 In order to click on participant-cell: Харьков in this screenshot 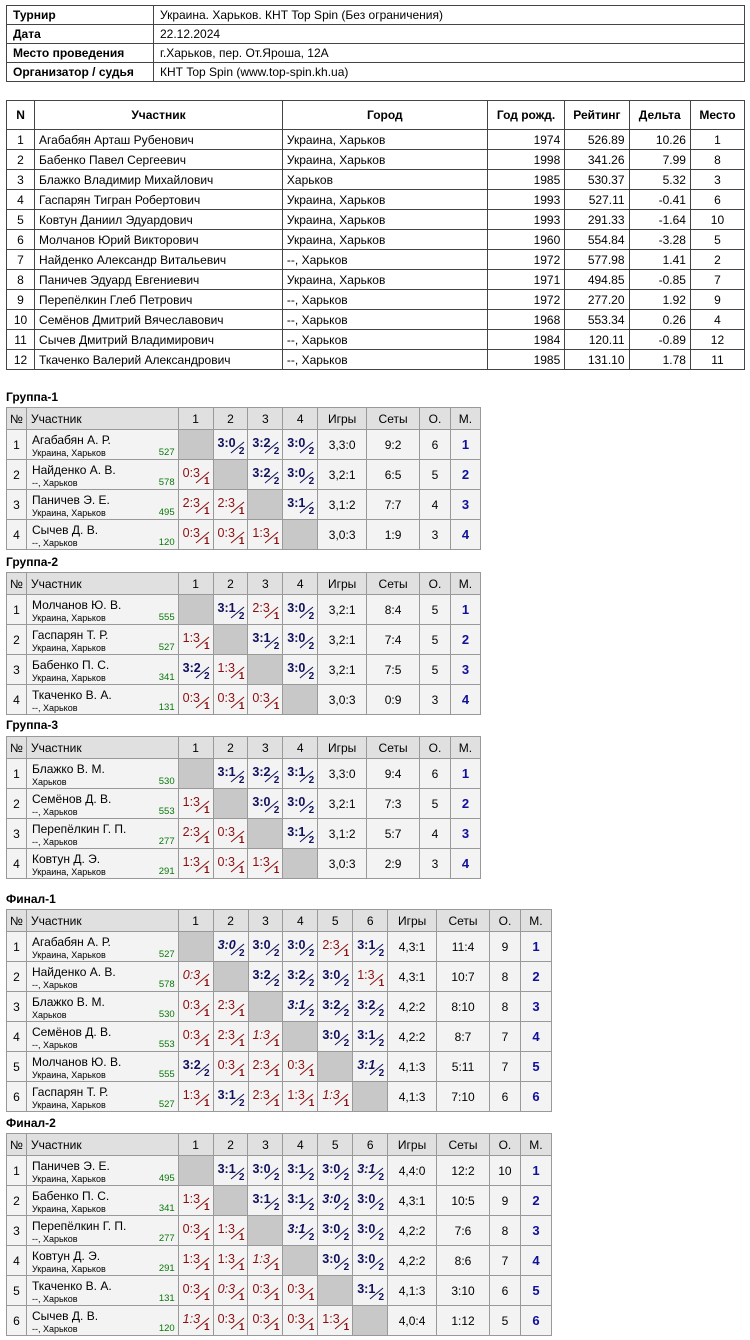, I will do `click(384, 179)`.